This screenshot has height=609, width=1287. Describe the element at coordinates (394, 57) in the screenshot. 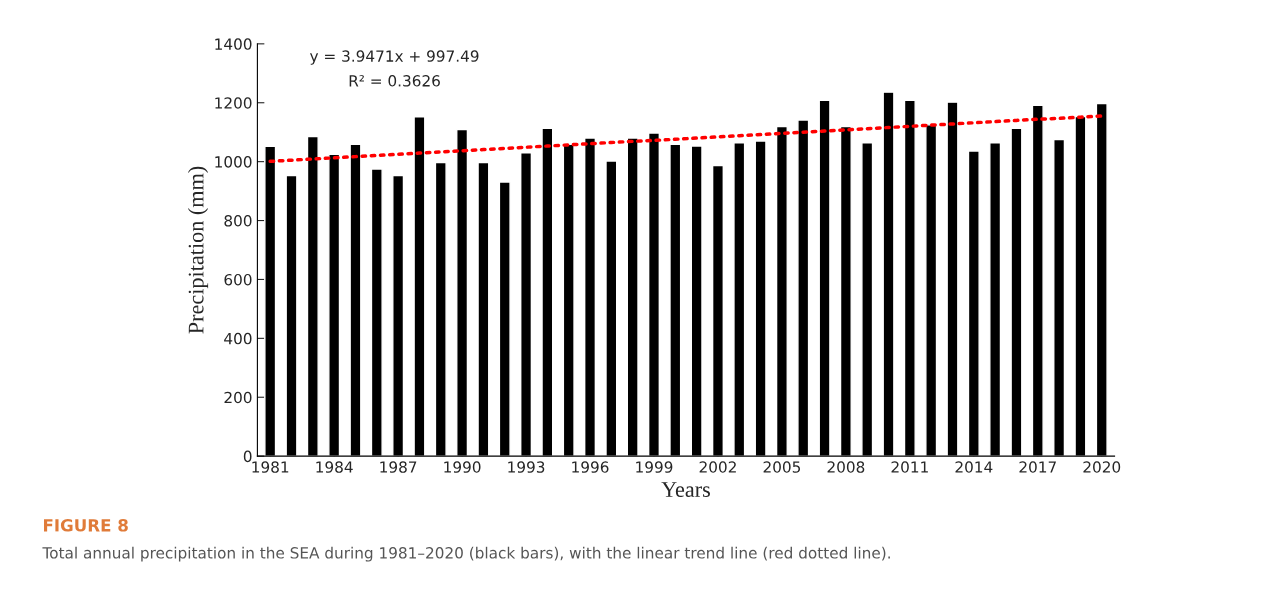

I see `annotation: y = 3.9471x + 997.49` at that location.